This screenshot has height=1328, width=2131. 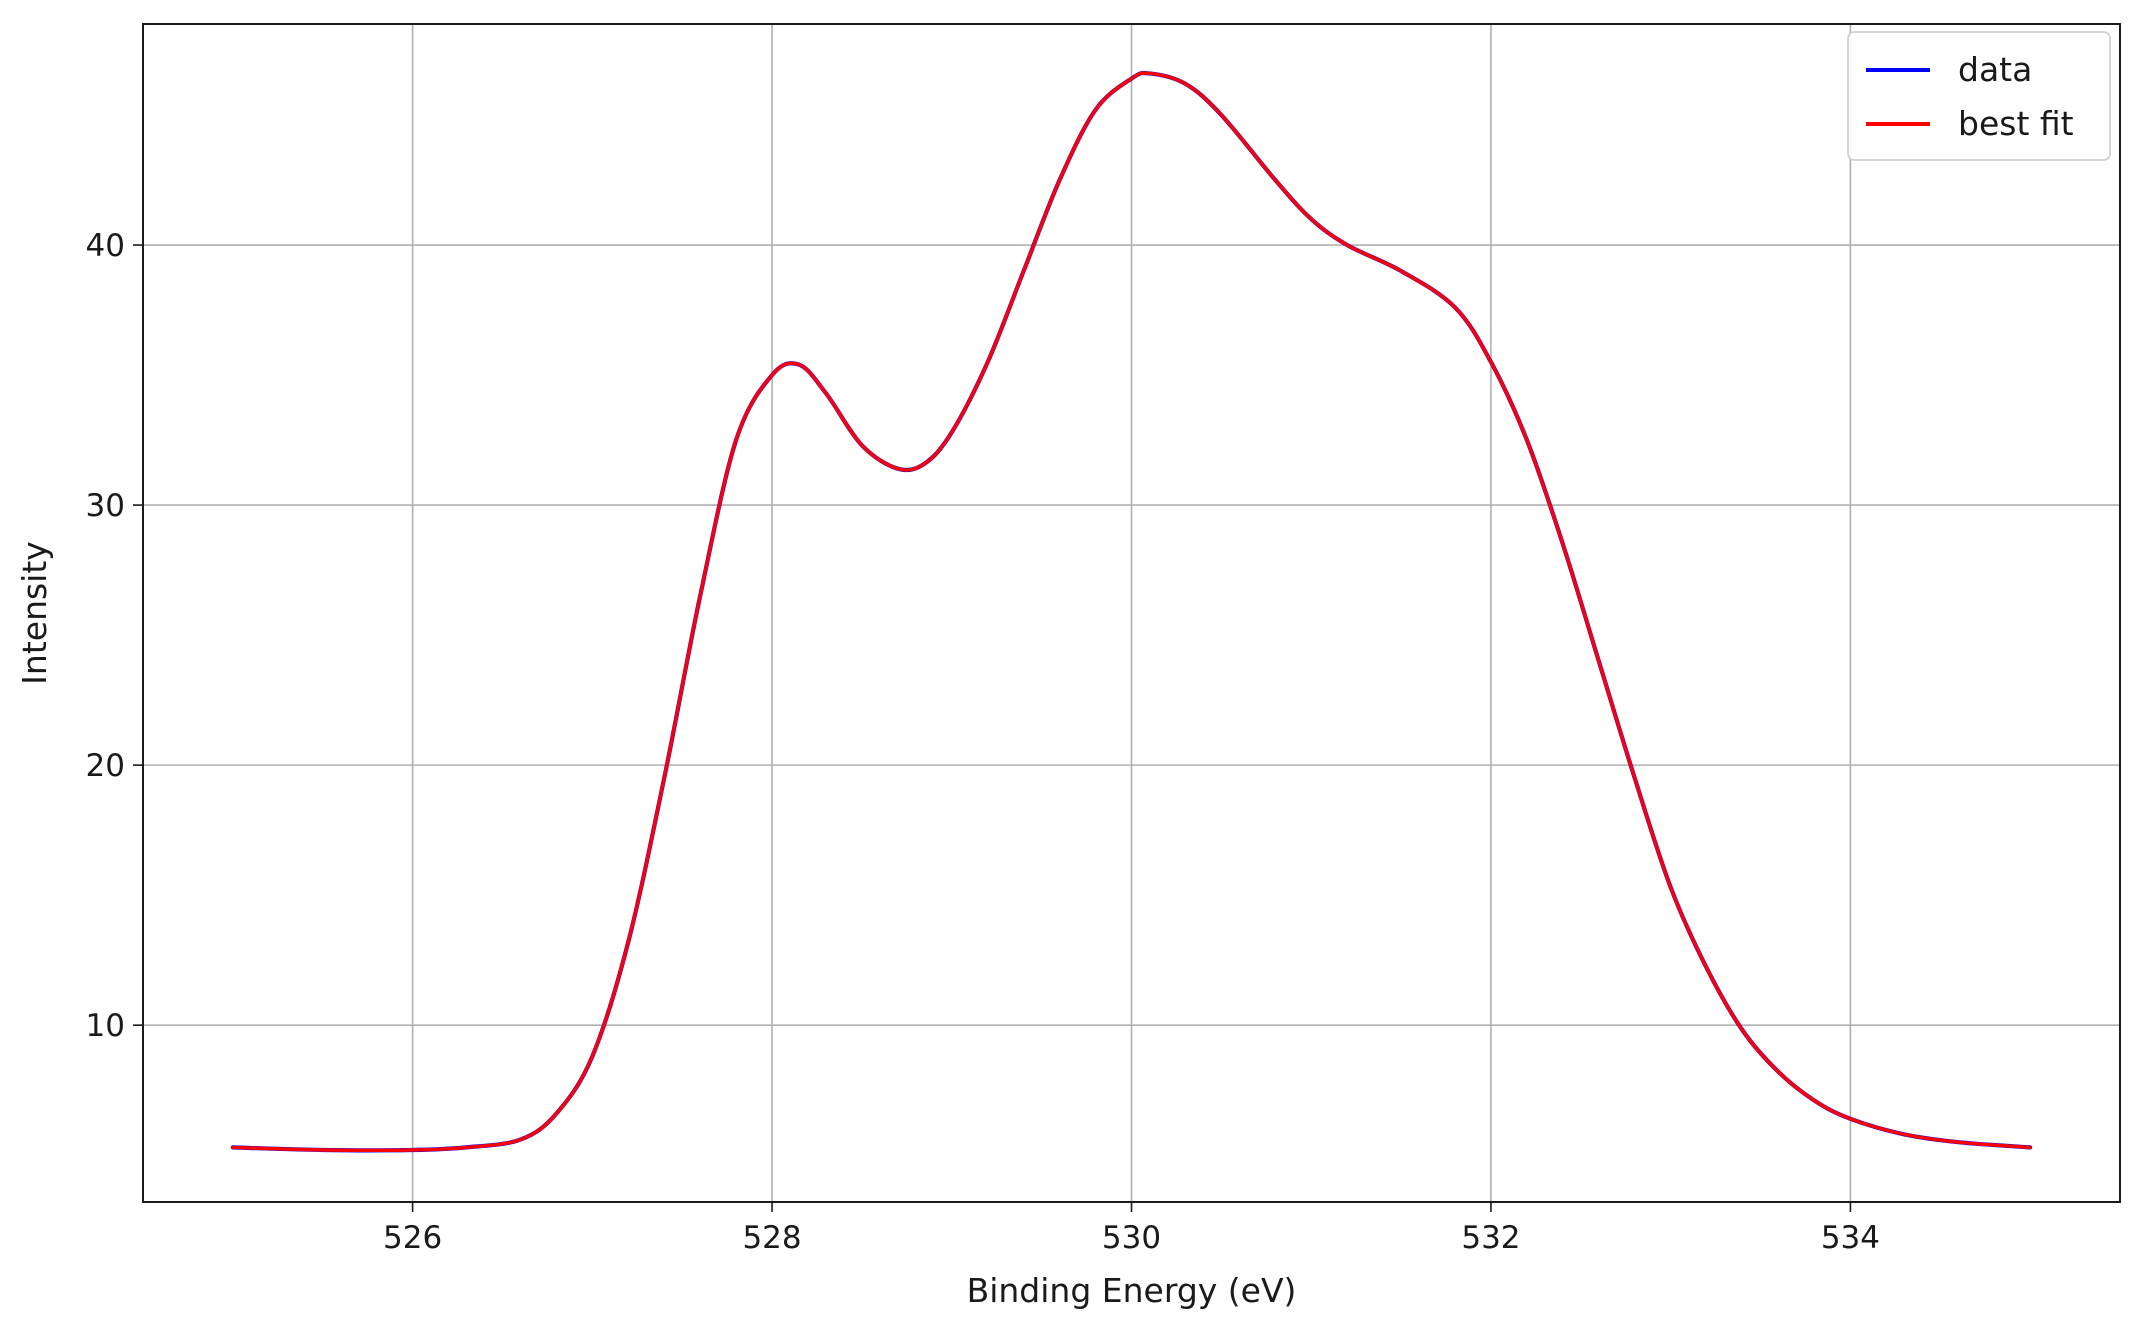 I want to click on y-axis-label: Intensity, so click(x=34, y=613).